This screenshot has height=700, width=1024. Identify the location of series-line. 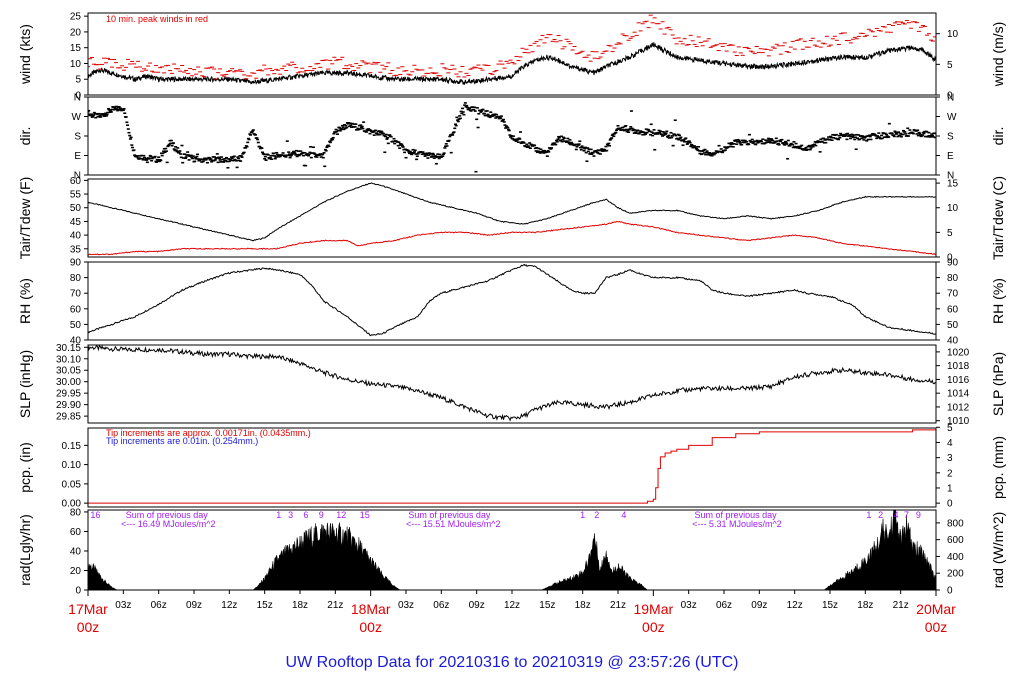
(512, 300).